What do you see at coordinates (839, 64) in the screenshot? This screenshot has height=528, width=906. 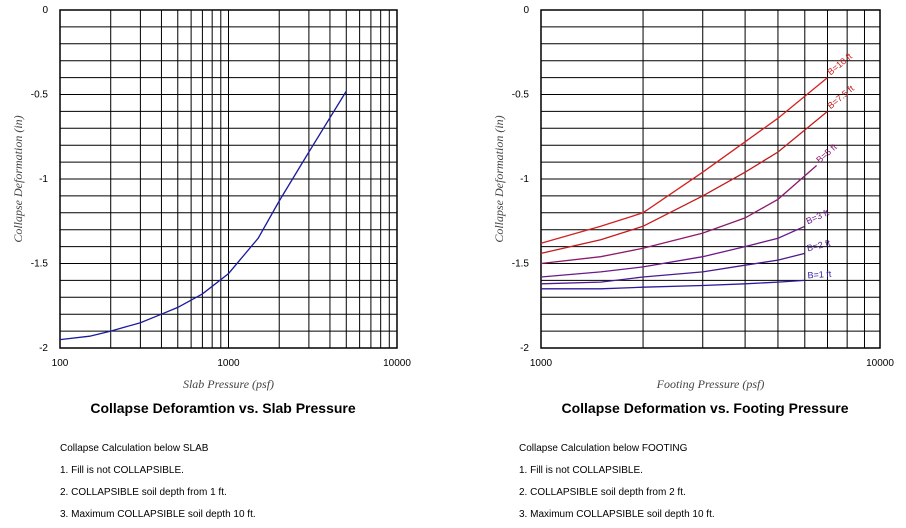 I see `series-label: B=10 ft` at bounding box center [839, 64].